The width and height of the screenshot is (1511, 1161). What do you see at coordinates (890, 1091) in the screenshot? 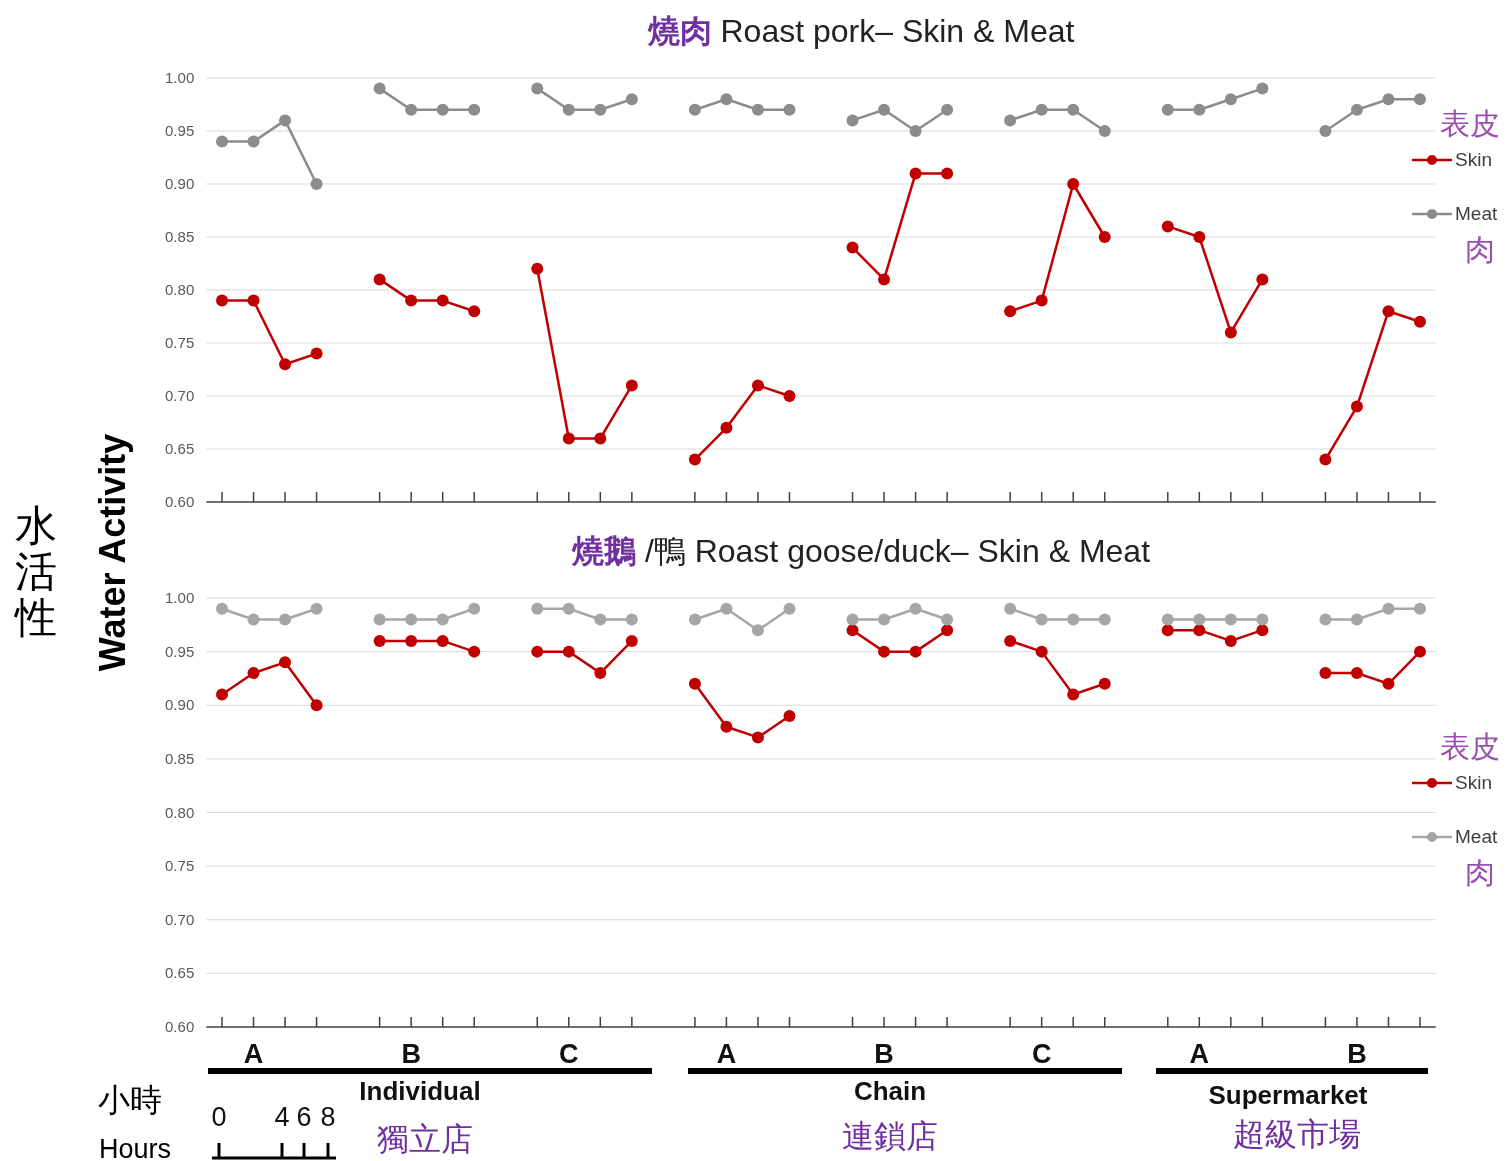
I see `text: Chain` at bounding box center [890, 1091].